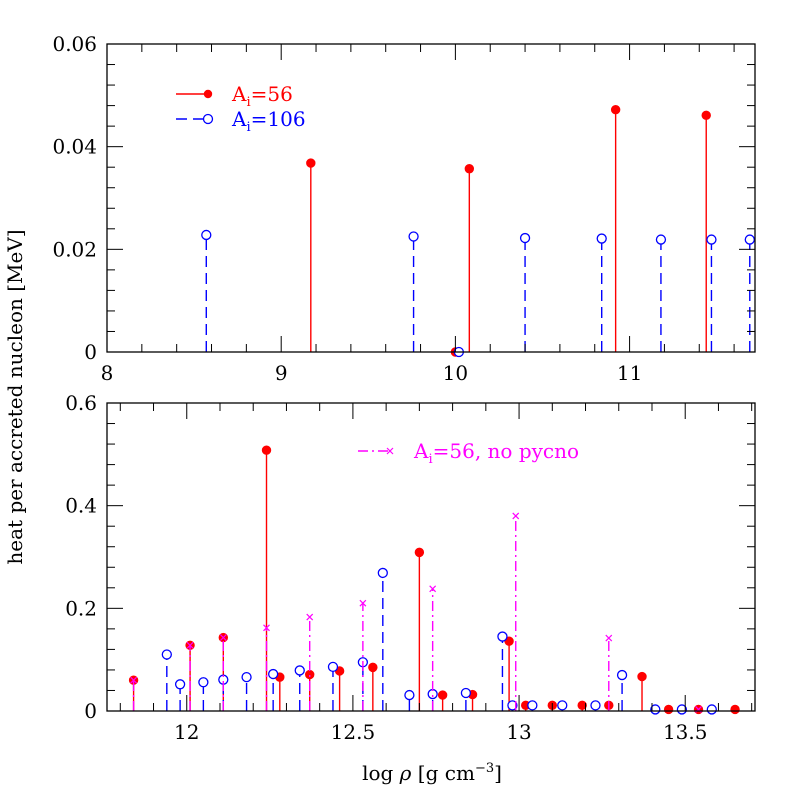  What do you see at coordinates (443, 773) in the screenshot?
I see `x-axis-label-units: [g cm` at bounding box center [443, 773].